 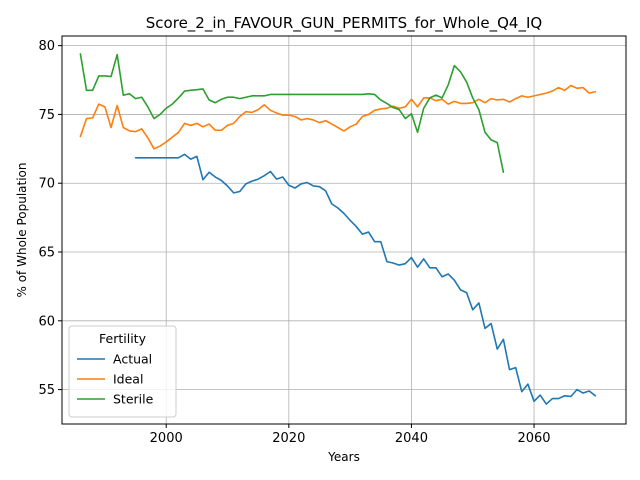 What do you see at coordinates (350, 435) in the screenshot?
I see `x-axis-ticks: 2000 2020 2040 2060` at bounding box center [350, 435].